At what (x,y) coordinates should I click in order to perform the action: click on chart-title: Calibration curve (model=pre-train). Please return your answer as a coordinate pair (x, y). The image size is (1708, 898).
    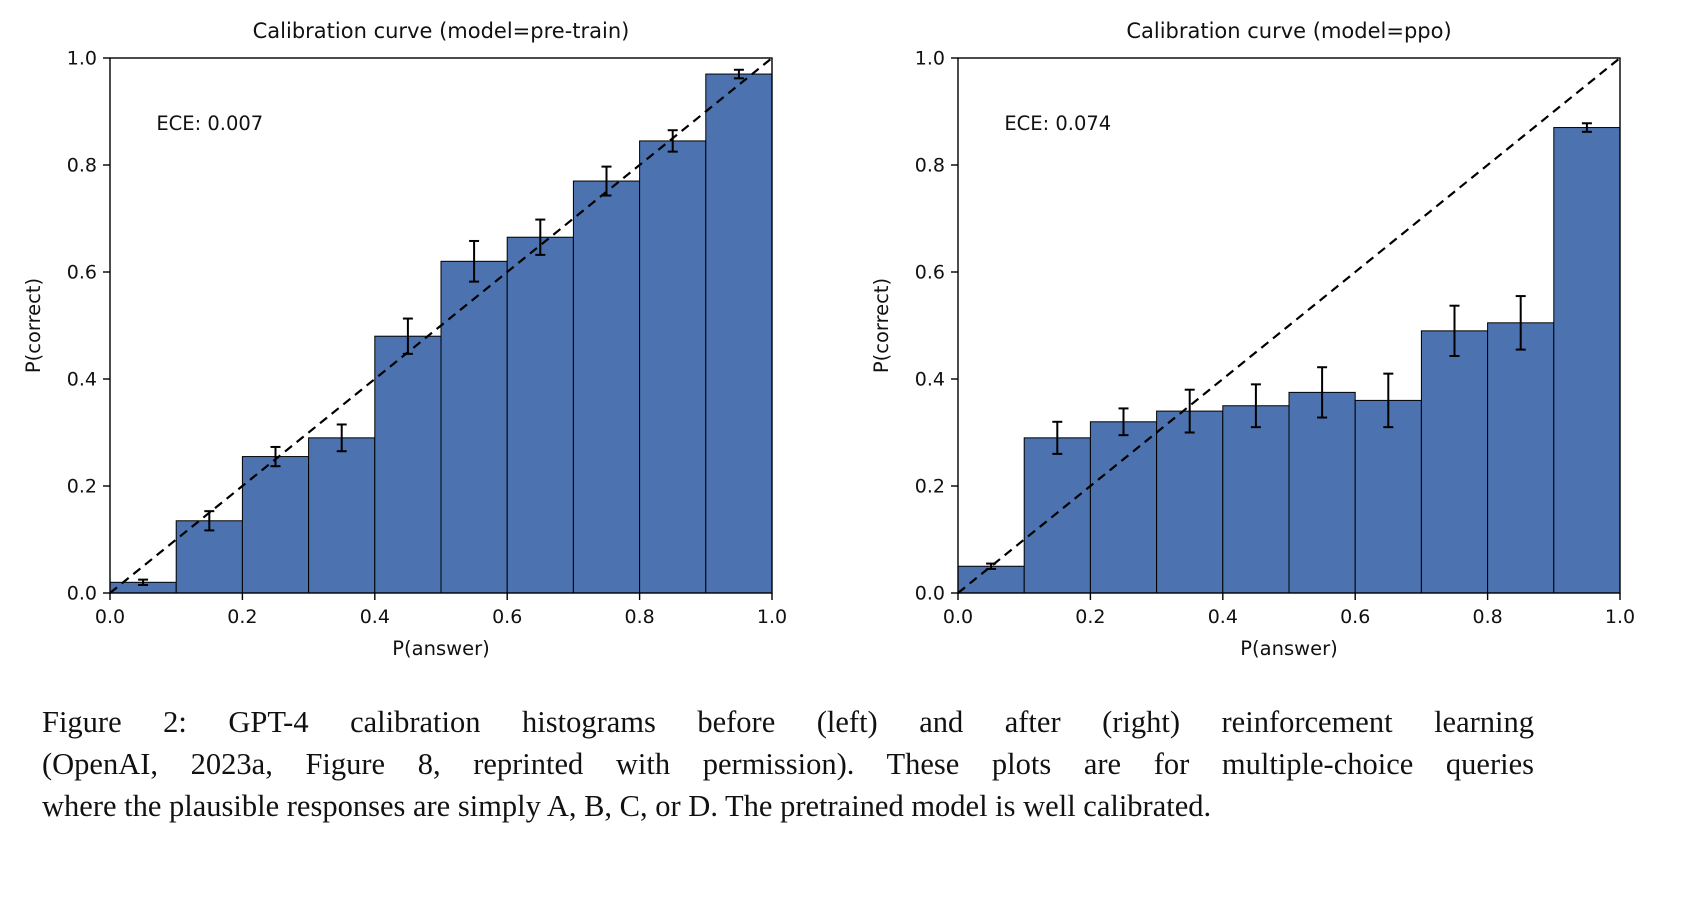
    Looking at the image, I should click on (441, 31).